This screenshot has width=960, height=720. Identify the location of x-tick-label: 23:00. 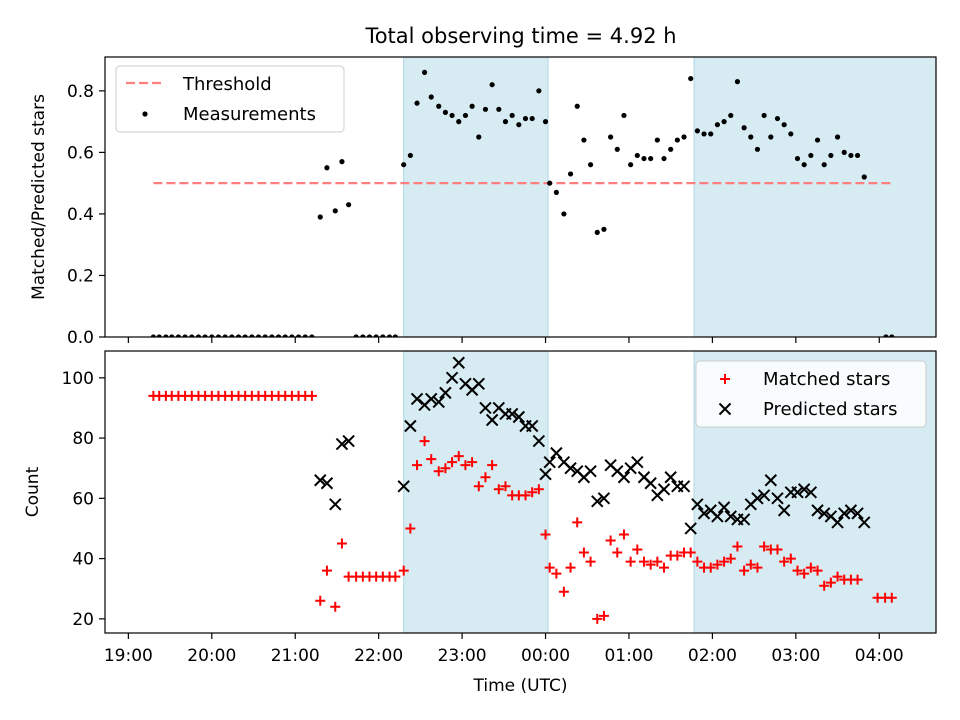
(462, 656).